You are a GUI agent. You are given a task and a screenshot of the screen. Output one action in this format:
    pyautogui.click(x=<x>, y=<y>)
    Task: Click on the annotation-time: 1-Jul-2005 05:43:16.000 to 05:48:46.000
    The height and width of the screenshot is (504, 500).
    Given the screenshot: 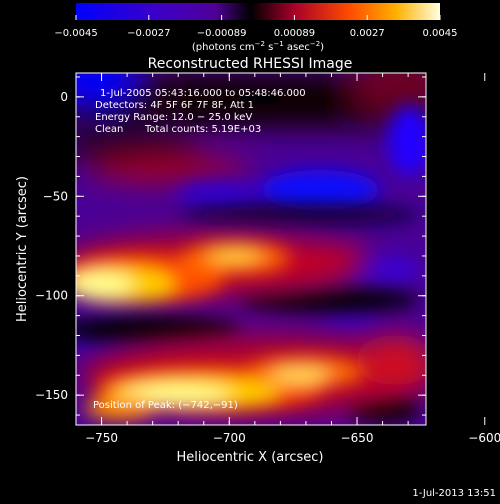 What is the action you would take?
    pyautogui.click(x=203, y=93)
    